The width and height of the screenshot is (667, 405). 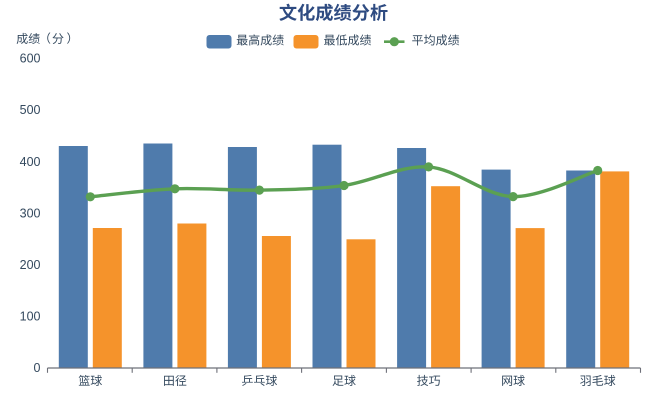 What do you see at coordinates (30, 265) in the screenshot?
I see `svg-text: 200` at bounding box center [30, 265].